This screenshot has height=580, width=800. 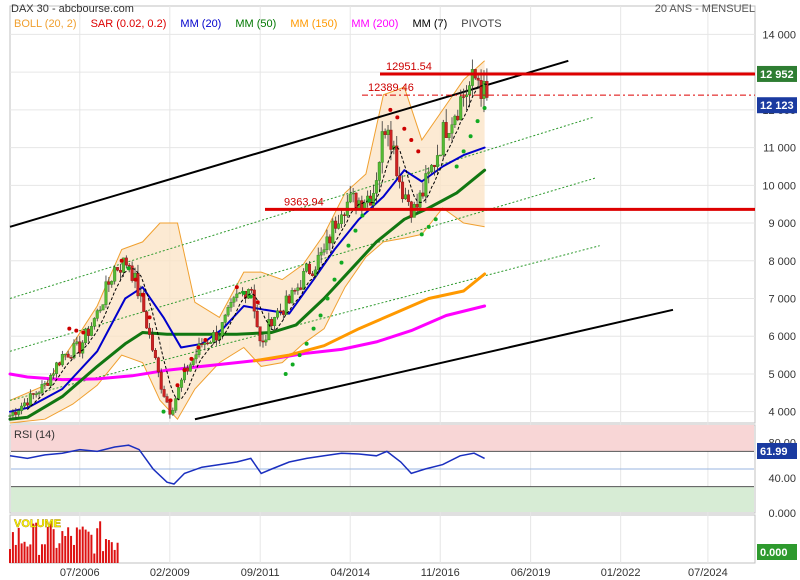 What do you see at coordinates (434, 364) in the screenshot?
I see `channel-lower` at bounding box center [434, 364].